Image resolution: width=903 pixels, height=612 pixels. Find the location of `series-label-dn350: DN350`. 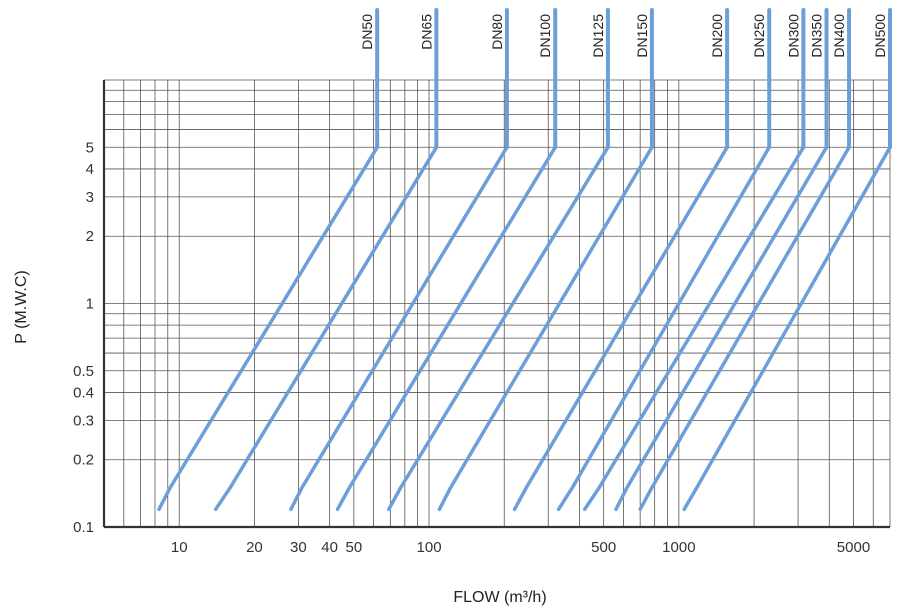

series-label-dn350: DN350 is located at coordinates (817, 36).